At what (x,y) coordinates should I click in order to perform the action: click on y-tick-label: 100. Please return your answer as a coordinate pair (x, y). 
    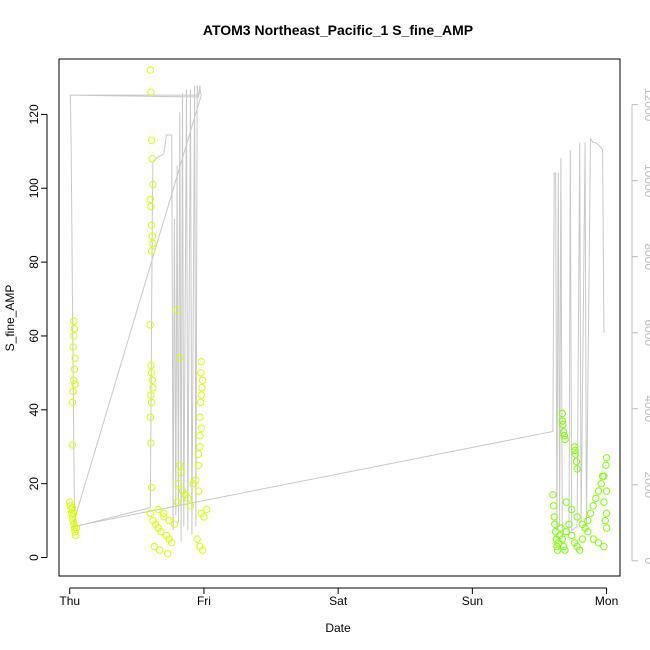
    Looking at the image, I should click on (34, 188).